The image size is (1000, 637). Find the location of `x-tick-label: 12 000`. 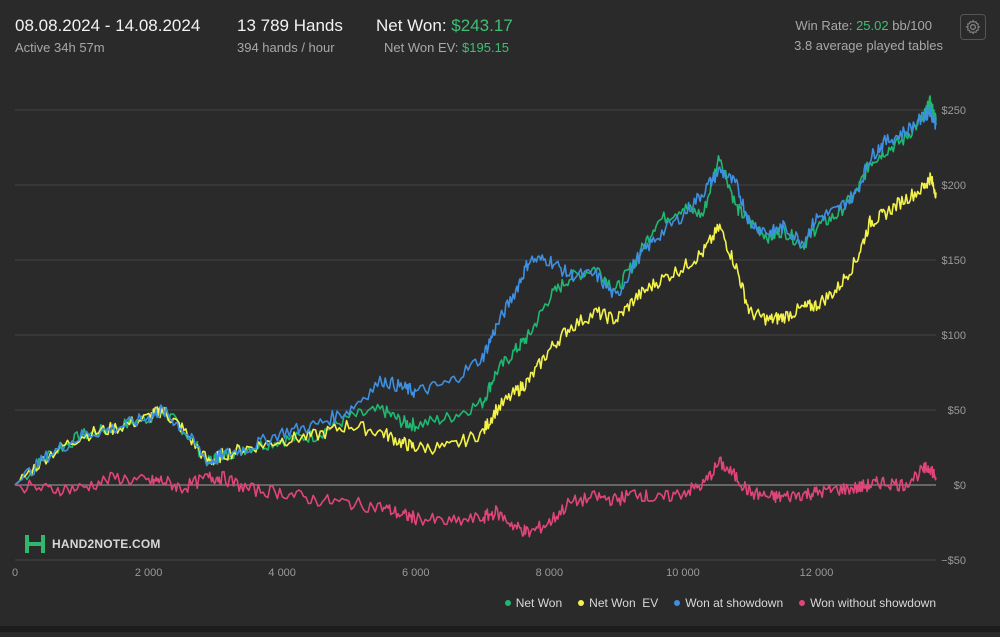

x-tick-label: 12 000 is located at coordinates (817, 573).